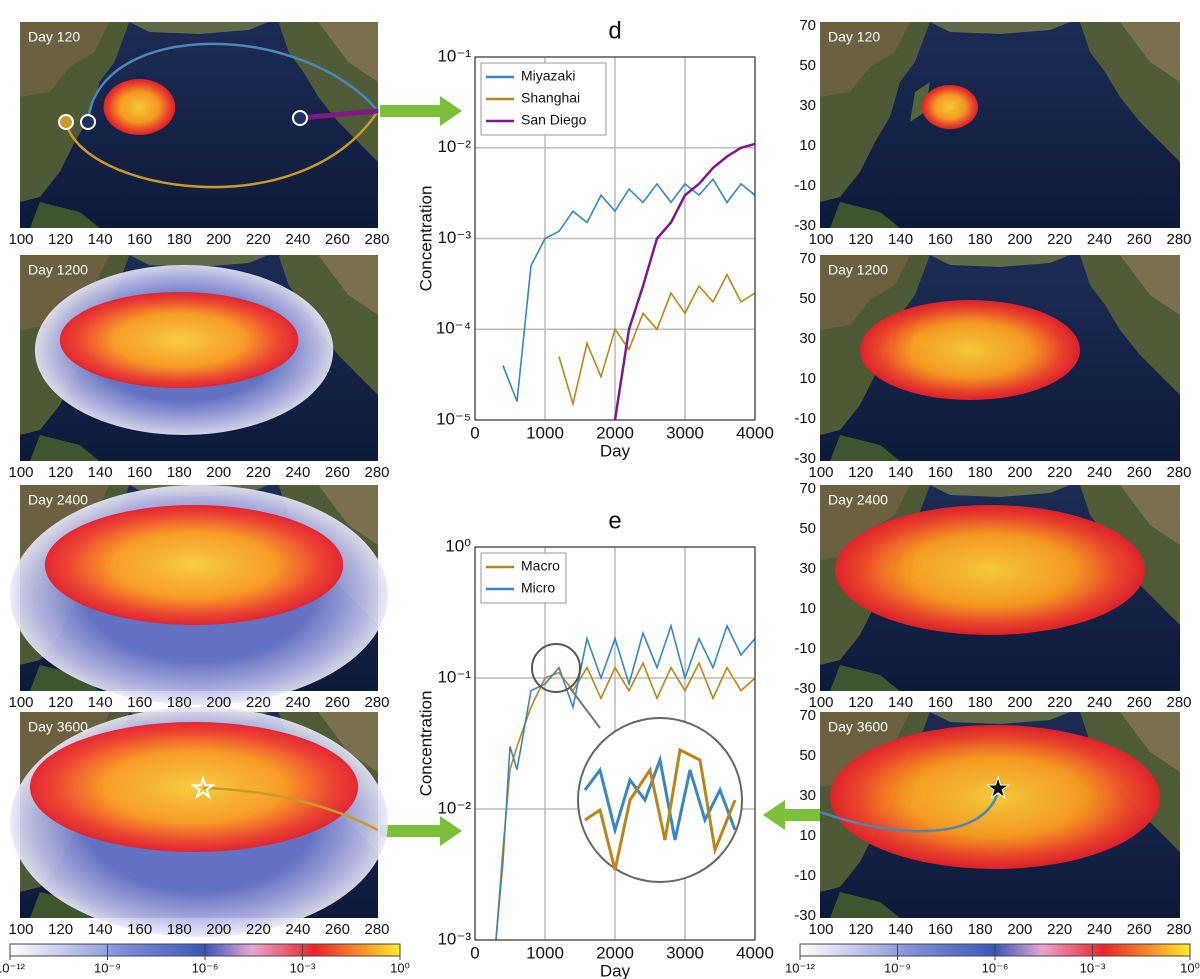 The image size is (1200, 979). I want to click on y-tick-label: 10⁻³, so click(454, 938).